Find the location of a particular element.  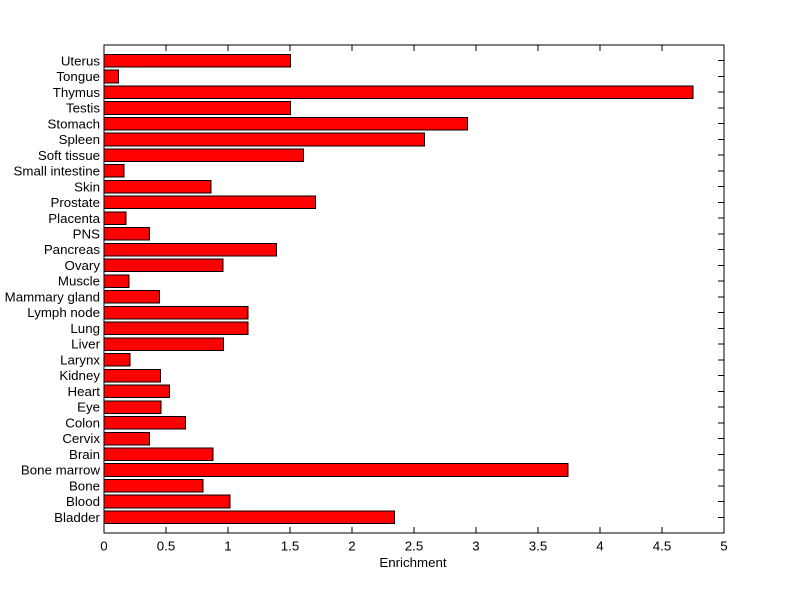

svg-text: Mammary gland is located at coordinates (52, 297).